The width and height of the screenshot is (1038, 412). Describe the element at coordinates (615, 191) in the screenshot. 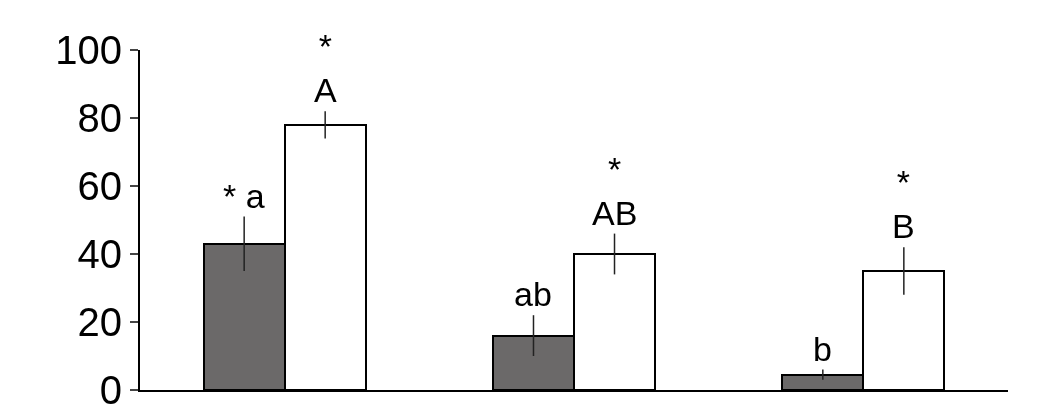

I see `annotation: * AB` at that location.